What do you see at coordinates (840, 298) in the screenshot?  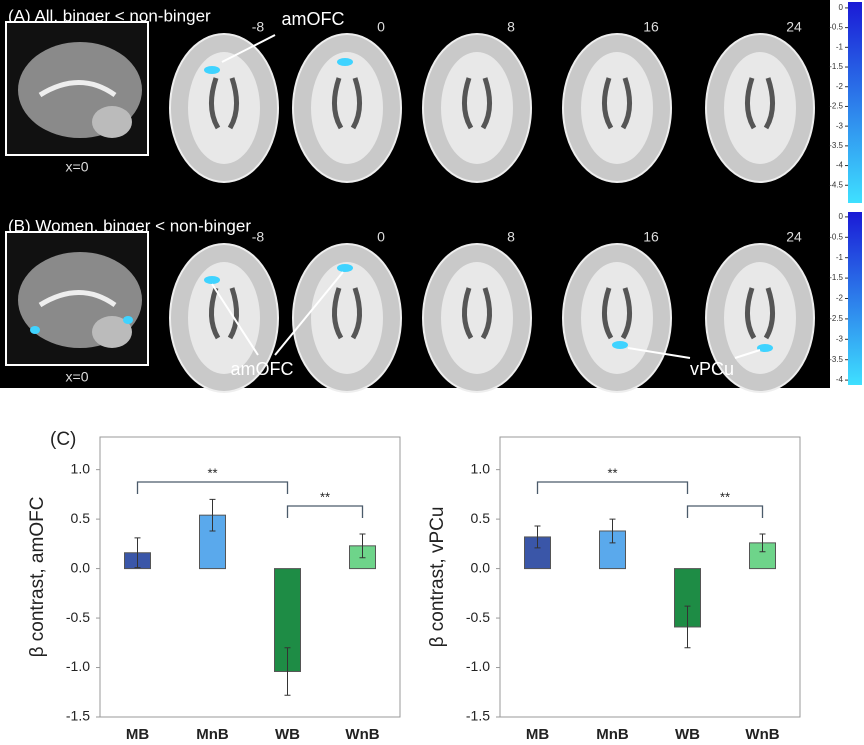 I see `colorbar-tick-label: -2` at bounding box center [840, 298].